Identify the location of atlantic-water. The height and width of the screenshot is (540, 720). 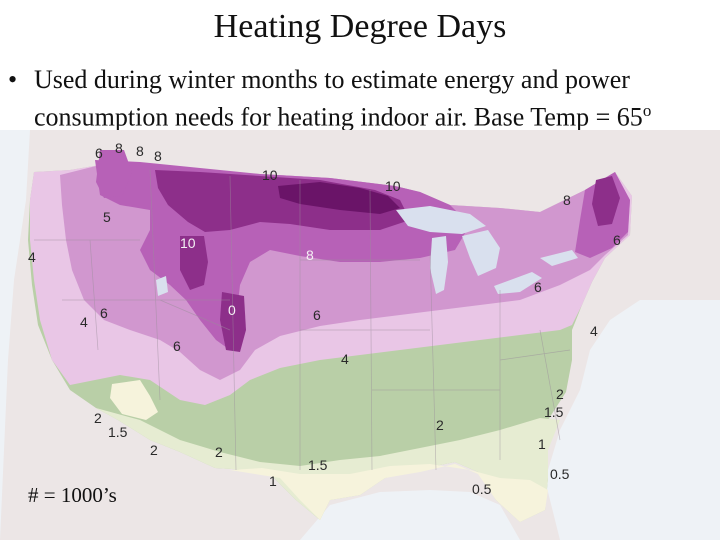
(632, 420).